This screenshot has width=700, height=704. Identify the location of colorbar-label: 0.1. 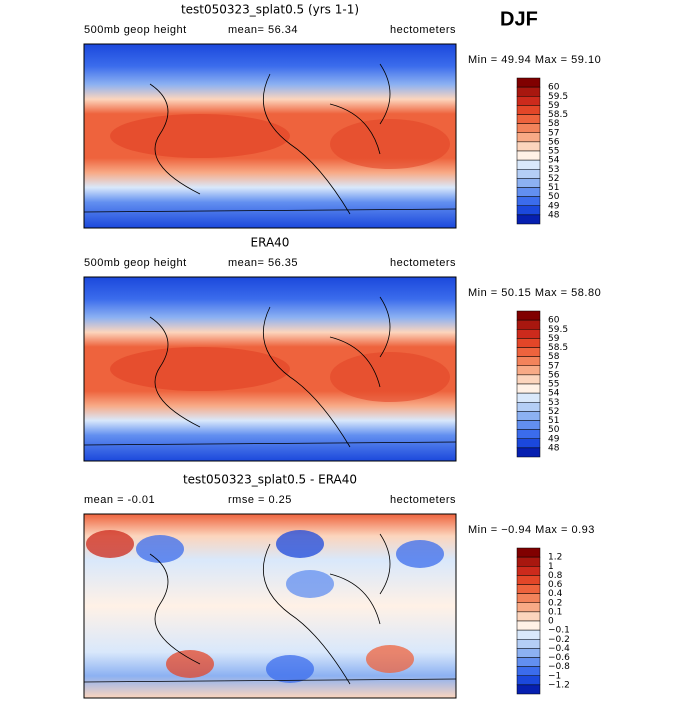
(555, 612).